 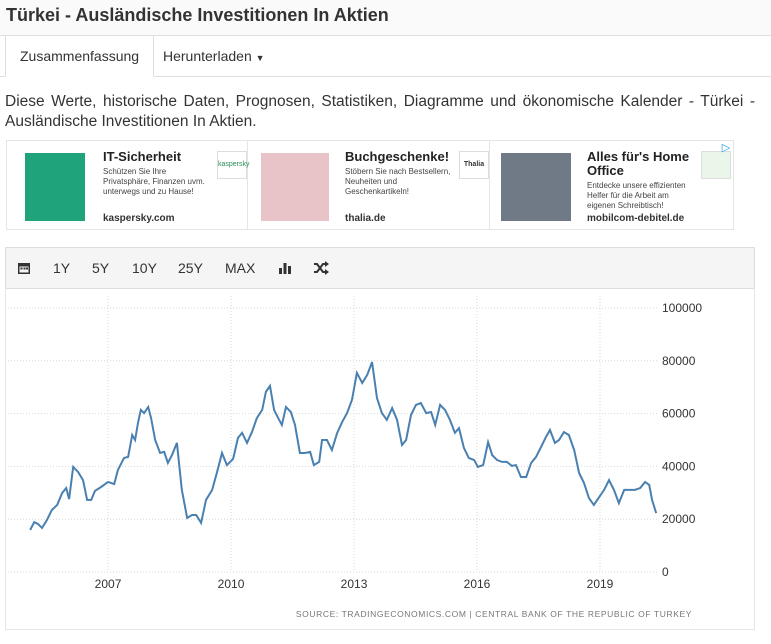 What do you see at coordinates (474, 165) in the screenshot?
I see `ad-logo: Thalia` at bounding box center [474, 165].